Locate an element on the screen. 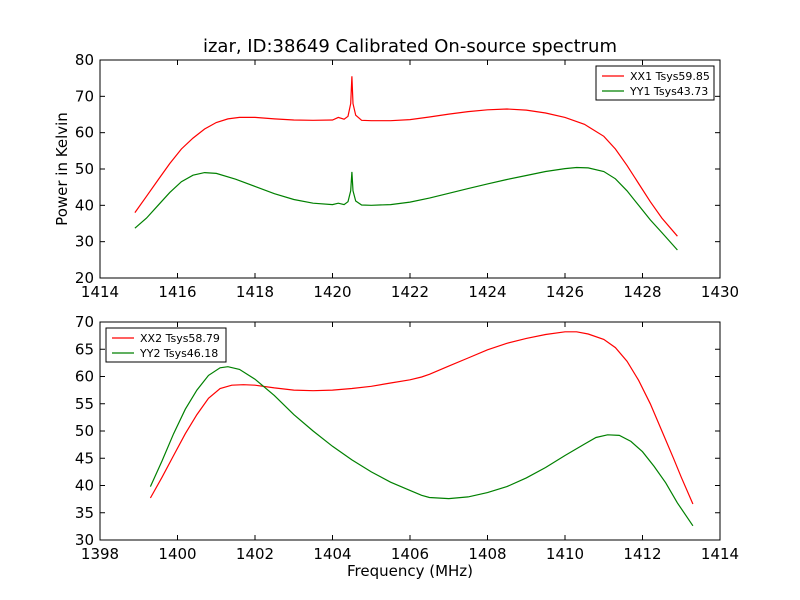 The width and height of the screenshot is (800, 600). y-tick-label: 55 is located at coordinates (84, 404).